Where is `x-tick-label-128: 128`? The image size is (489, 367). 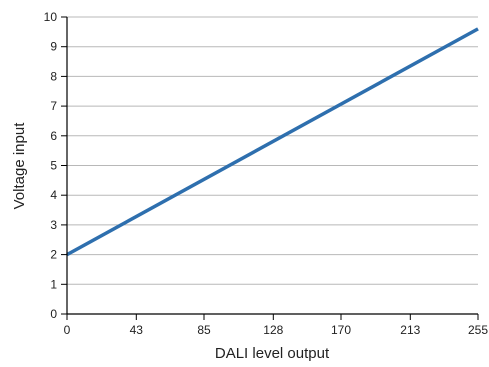
x-tick-label-128: 128 is located at coordinates (273, 330).